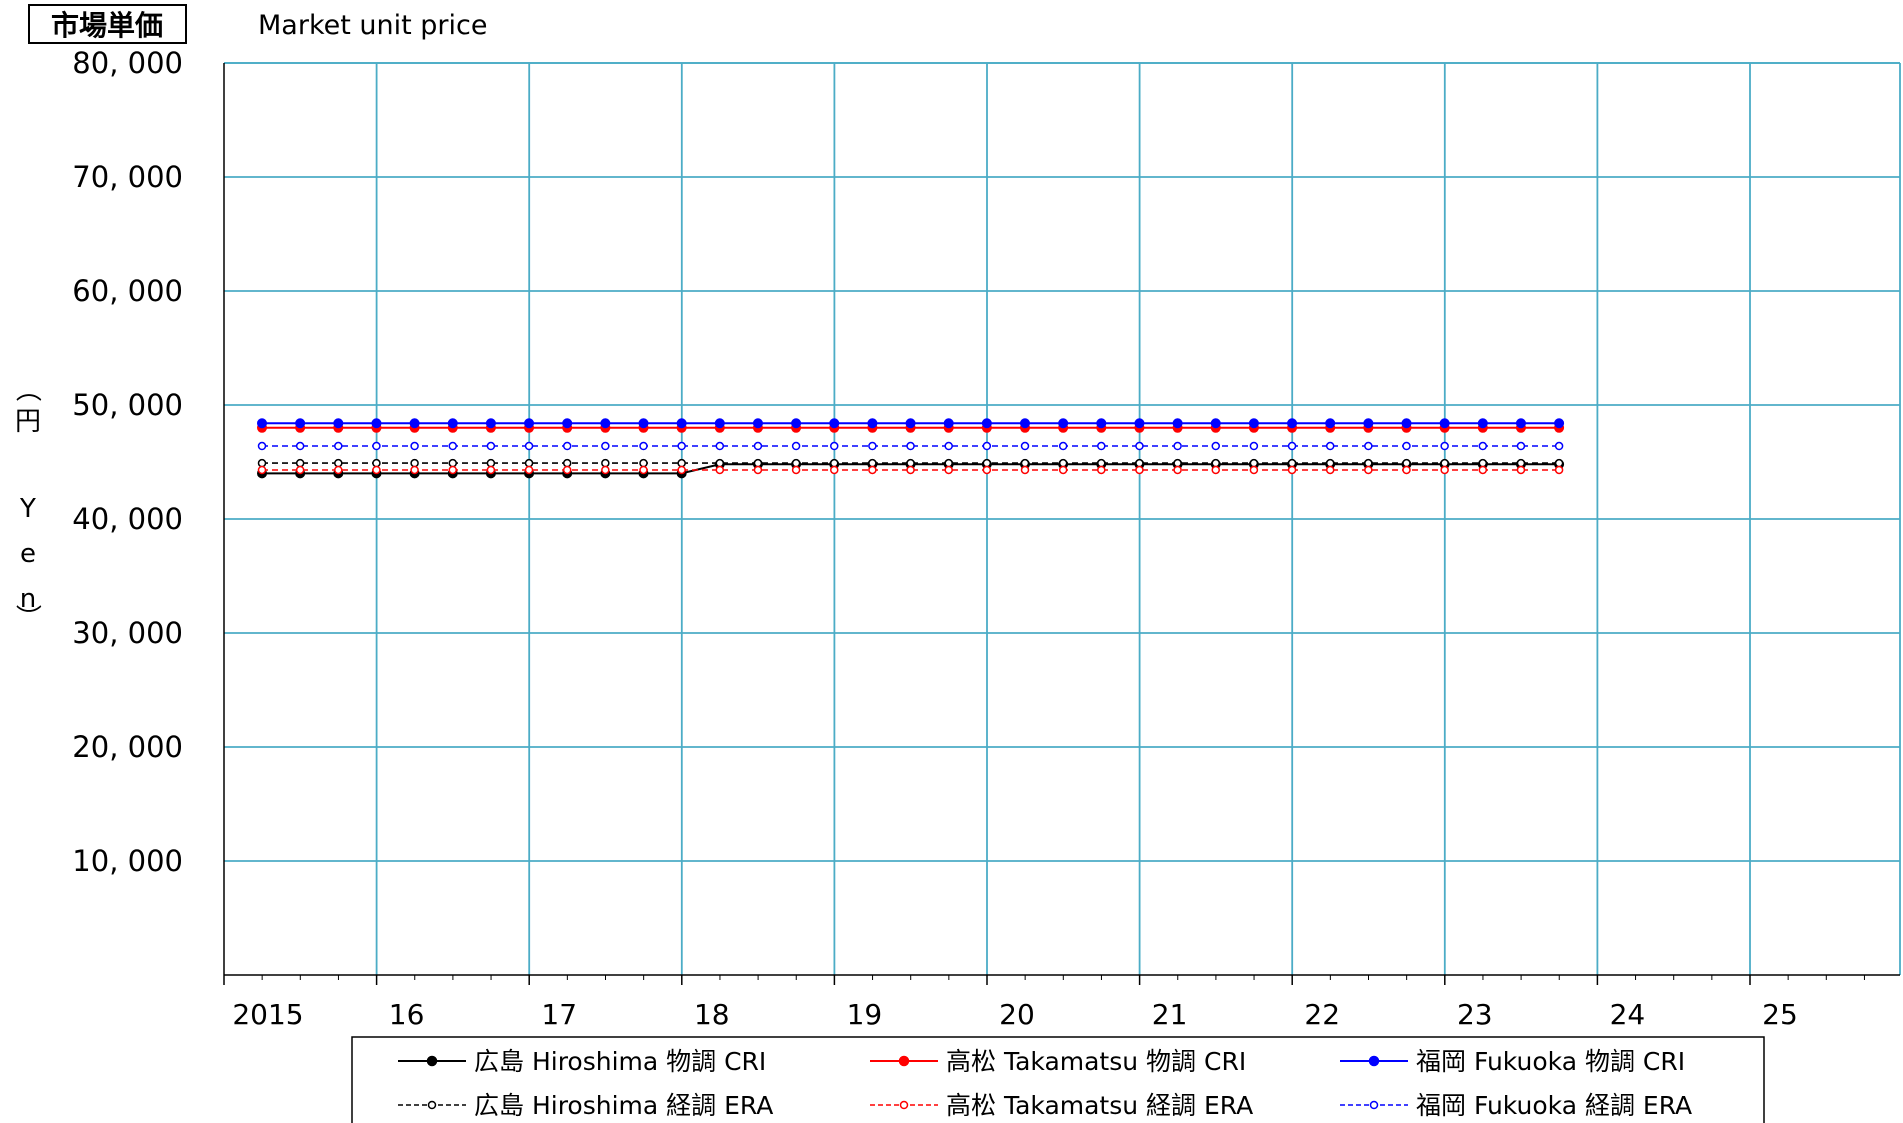  Describe the element at coordinates (107, 25) in the screenshot. I see `chart-title-jp: 市場単価` at that location.